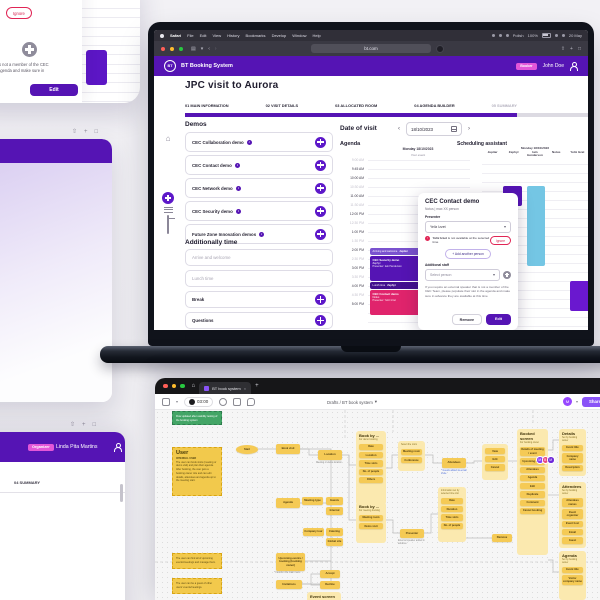  Describe the element at coordinates (572, 580) in the screenshot. I see `flow-node: Visitor company name` at that location.